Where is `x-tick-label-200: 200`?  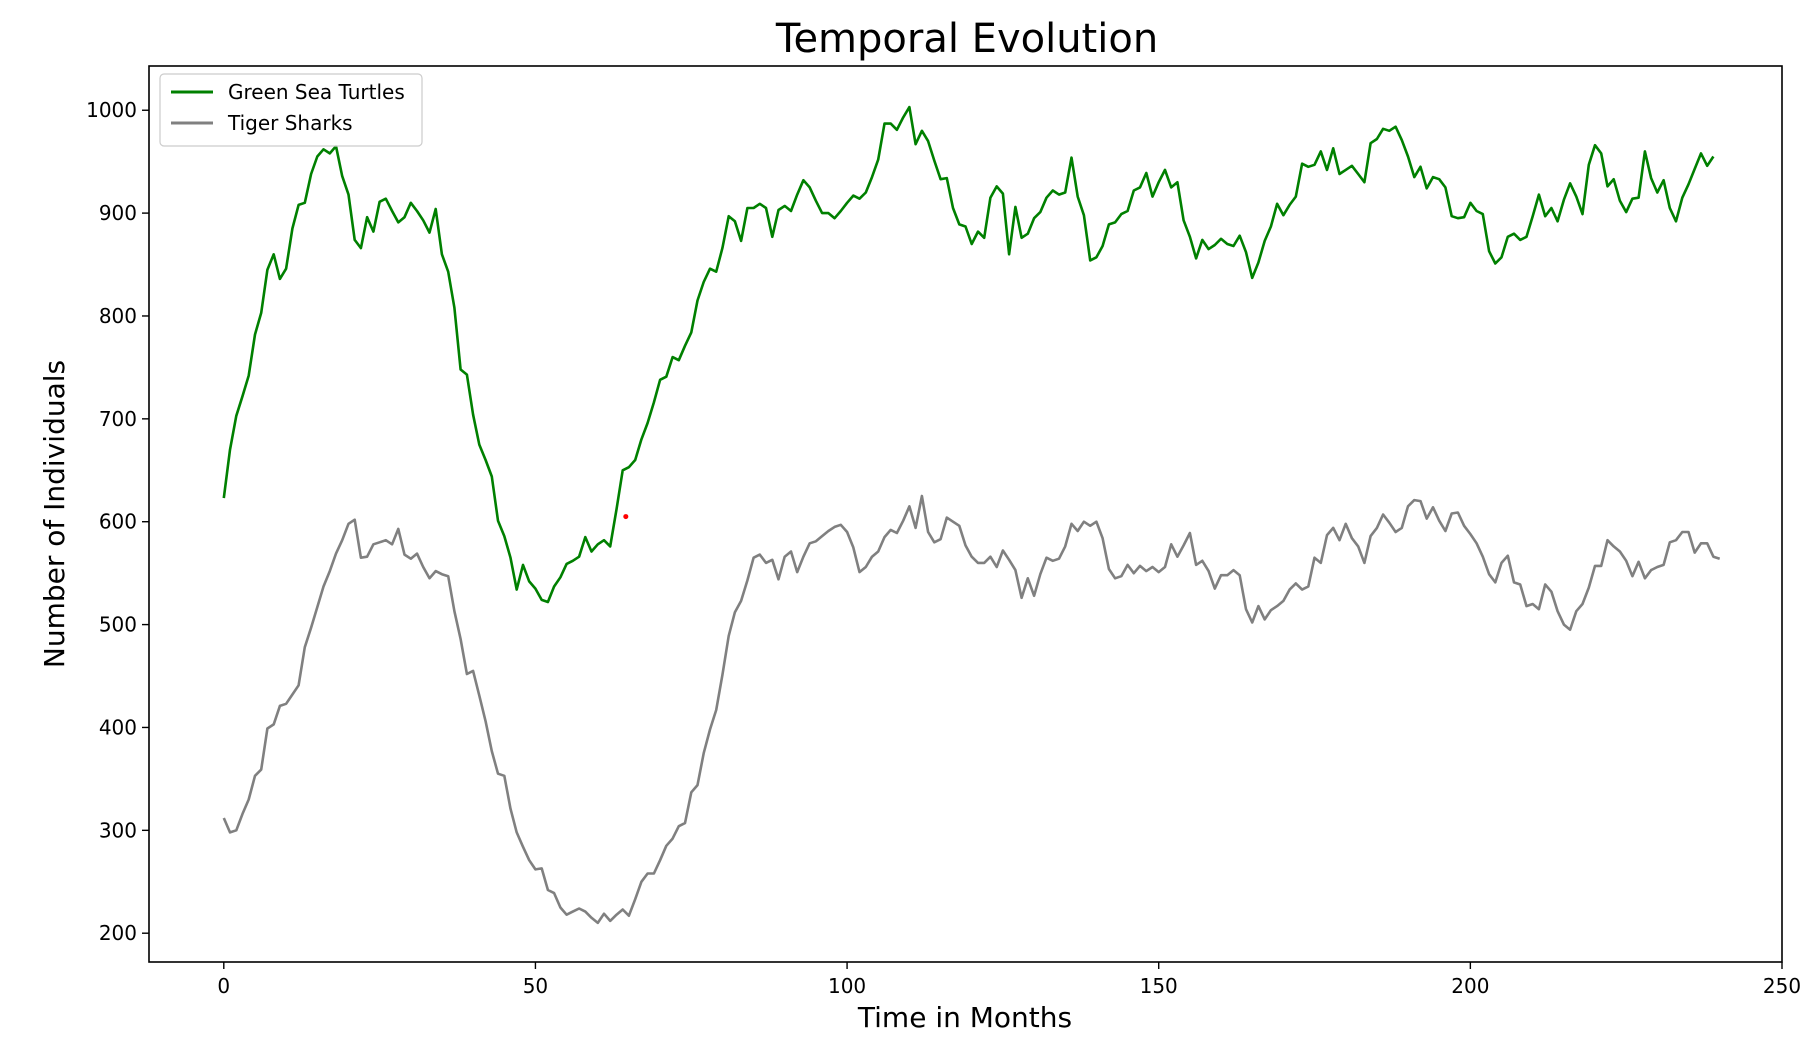
x-tick-label-200: 200 is located at coordinates (1470, 986).